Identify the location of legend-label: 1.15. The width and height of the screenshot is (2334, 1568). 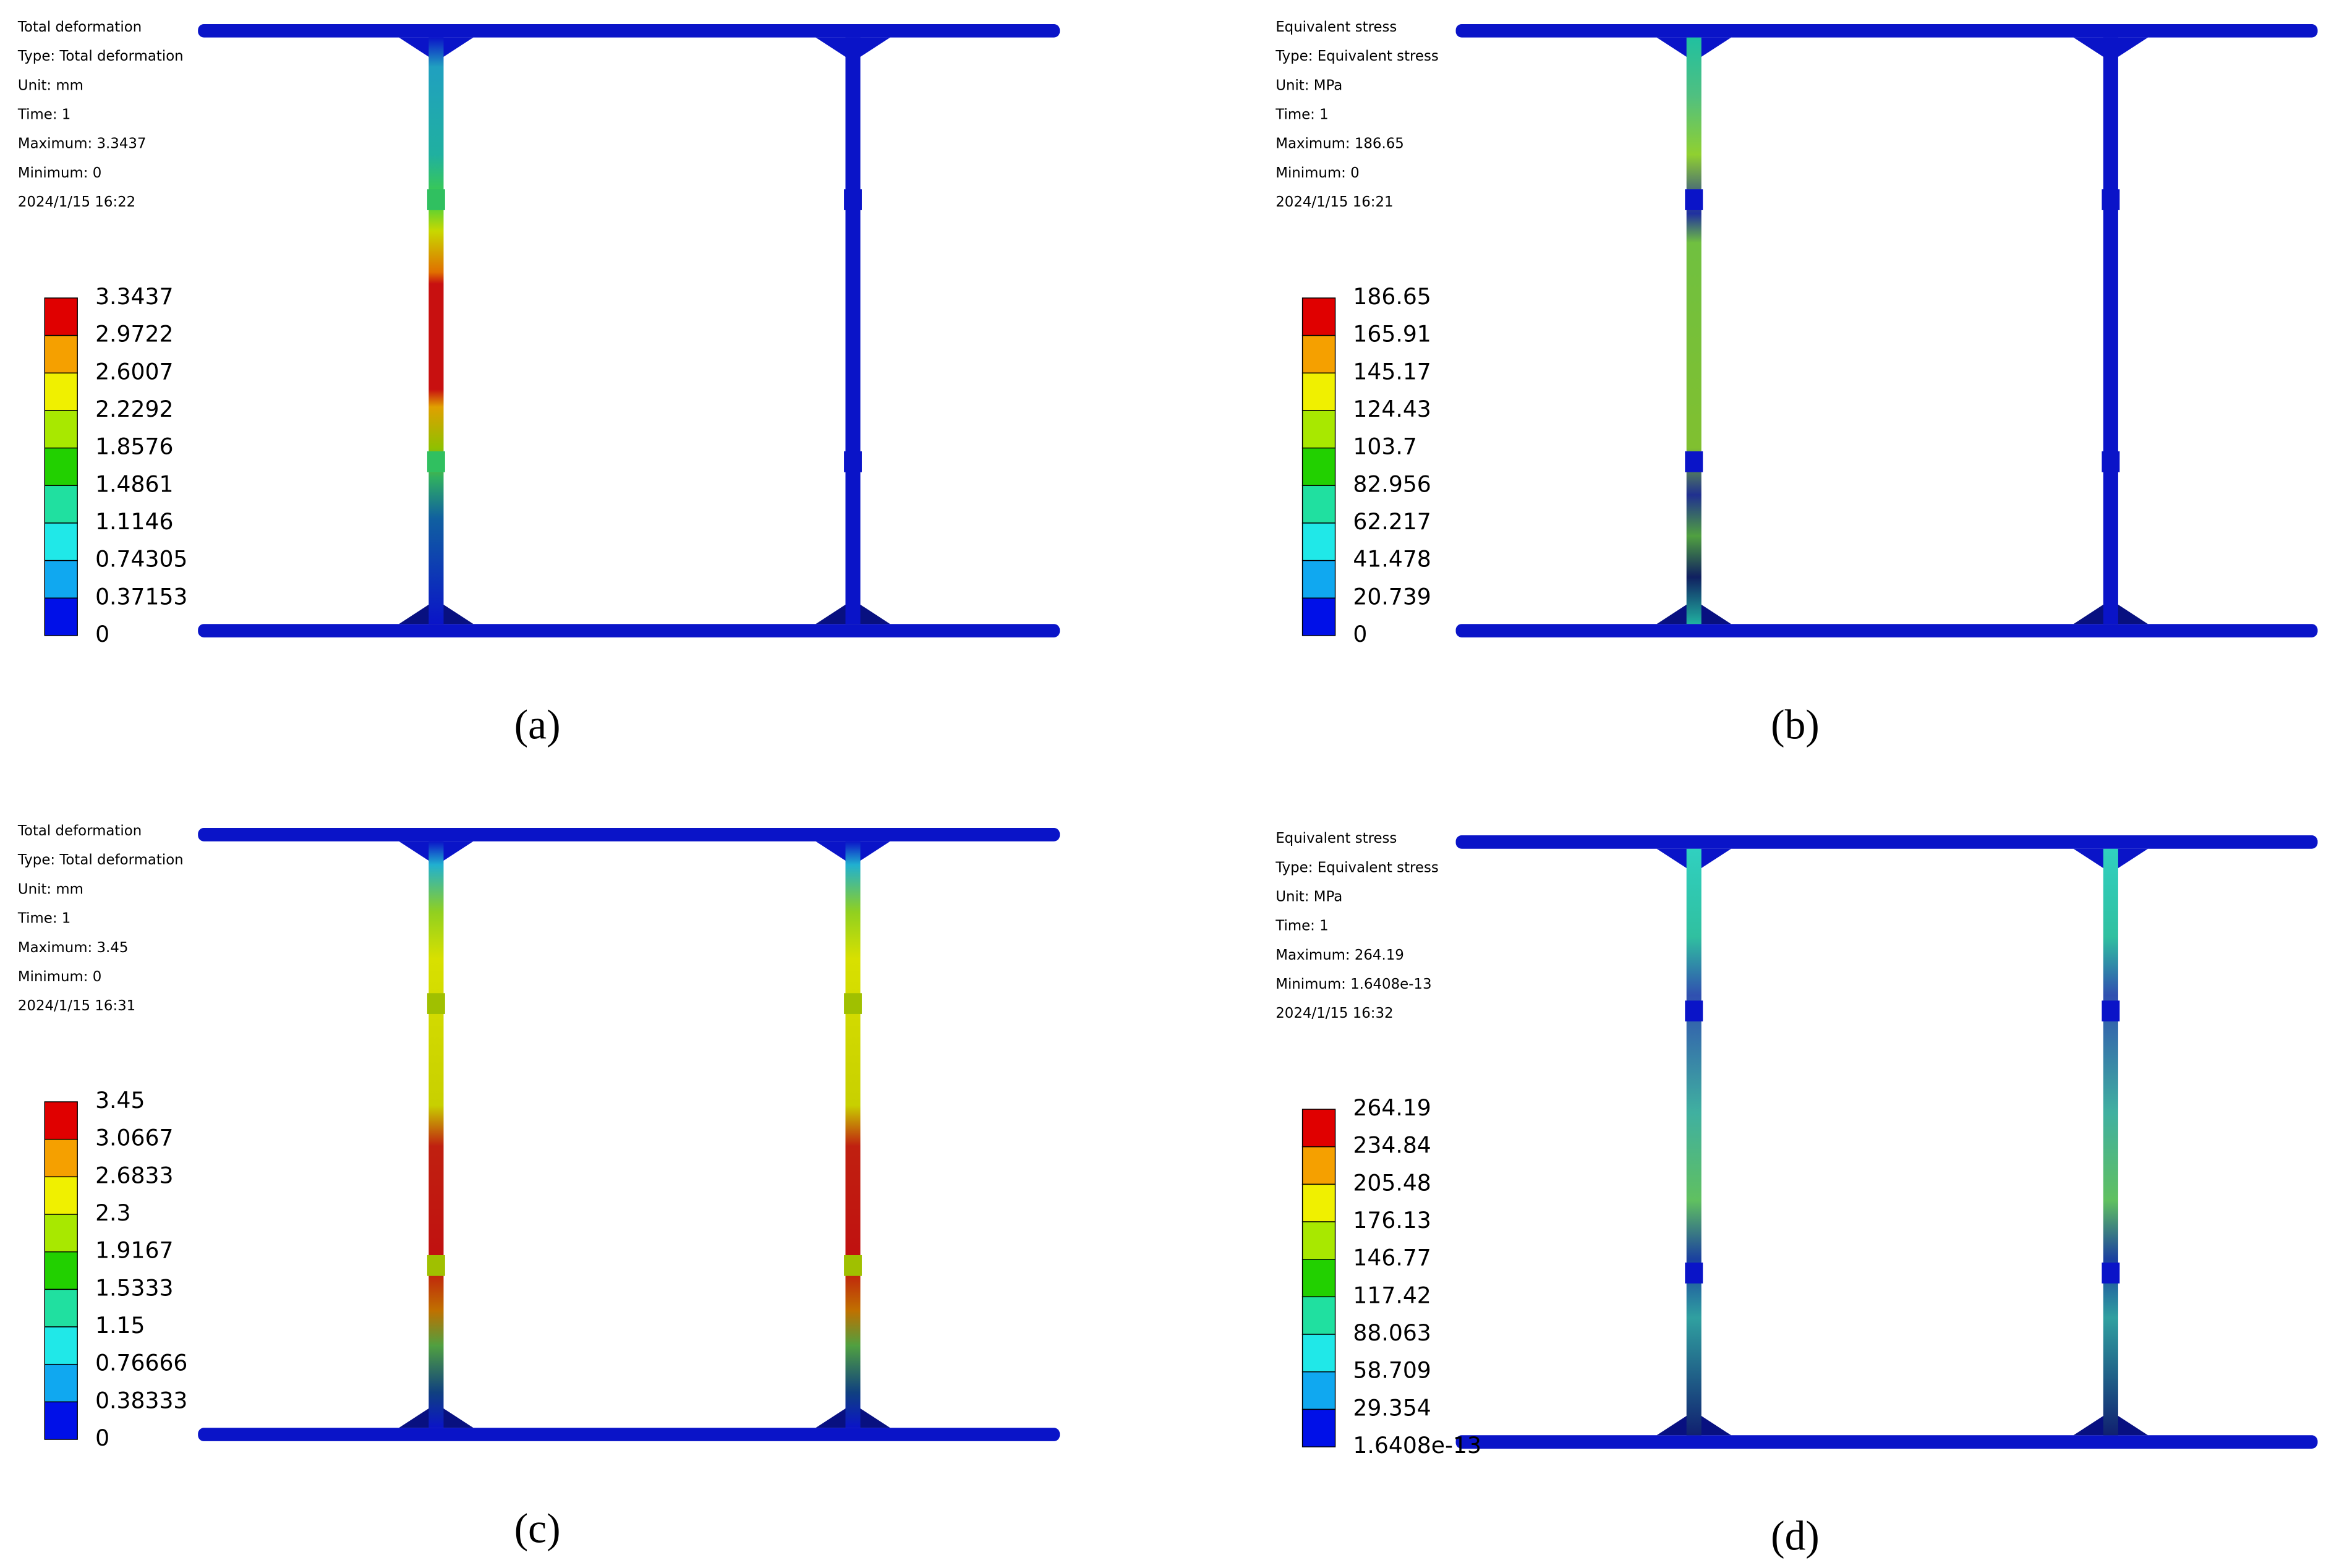
(120, 1325).